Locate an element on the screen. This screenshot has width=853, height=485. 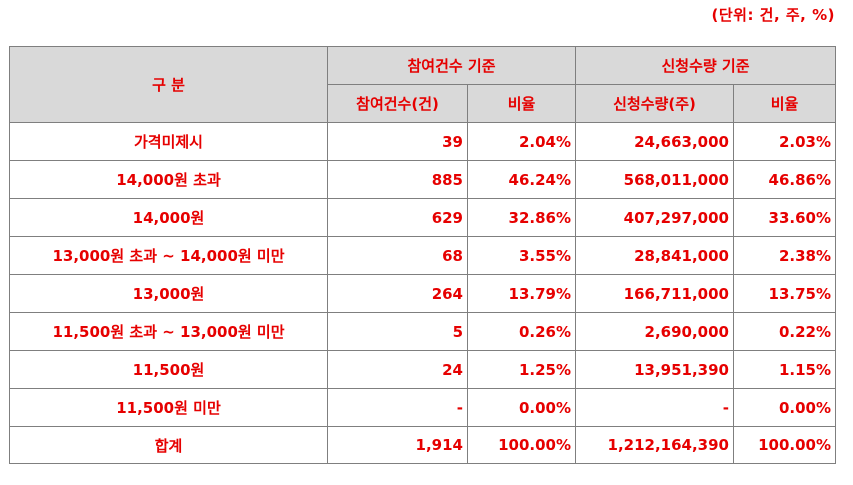
count-ratio-cell: 2.04% is located at coordinates (521, 141).